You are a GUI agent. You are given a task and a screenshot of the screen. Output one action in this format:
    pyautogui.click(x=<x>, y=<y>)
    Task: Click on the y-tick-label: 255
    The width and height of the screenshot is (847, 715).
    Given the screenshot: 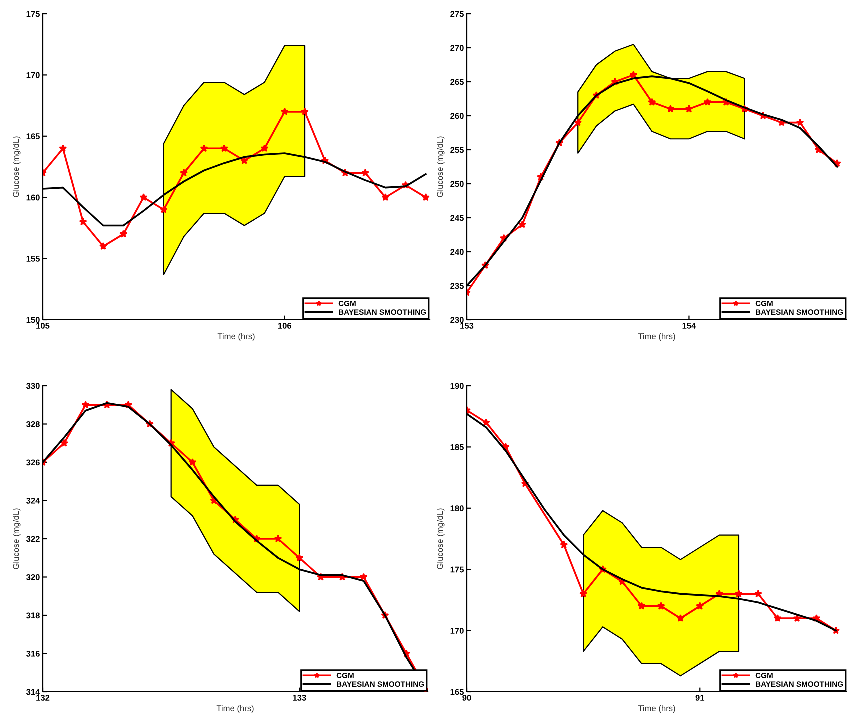 What is the action you would take?
    pyautogui.click(x=457, y=150)
    